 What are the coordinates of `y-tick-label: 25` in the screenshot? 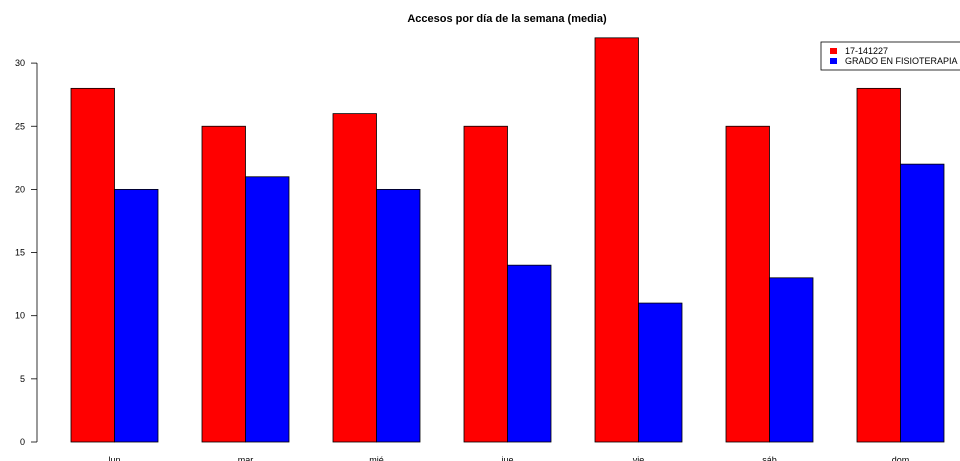 It's located at (20, 126).